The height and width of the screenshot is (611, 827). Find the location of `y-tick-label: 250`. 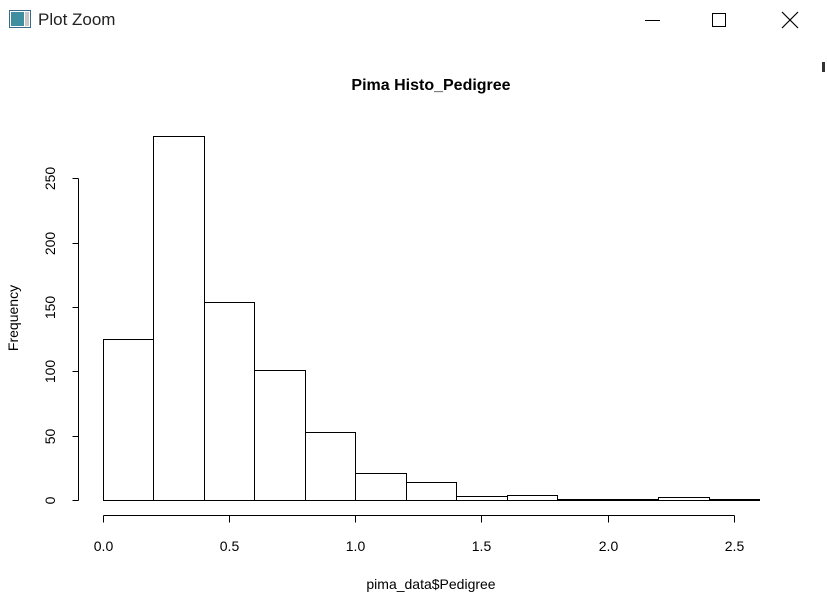

y-tick-label: 250 is located at coordinates (50, 179).